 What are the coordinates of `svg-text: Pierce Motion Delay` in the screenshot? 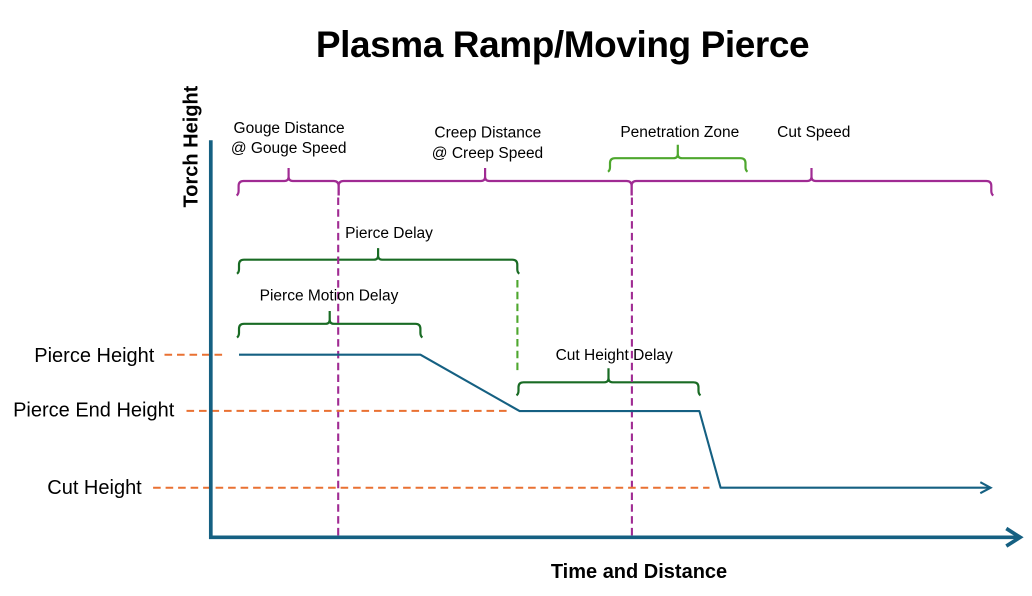 It's located at (329, 296).